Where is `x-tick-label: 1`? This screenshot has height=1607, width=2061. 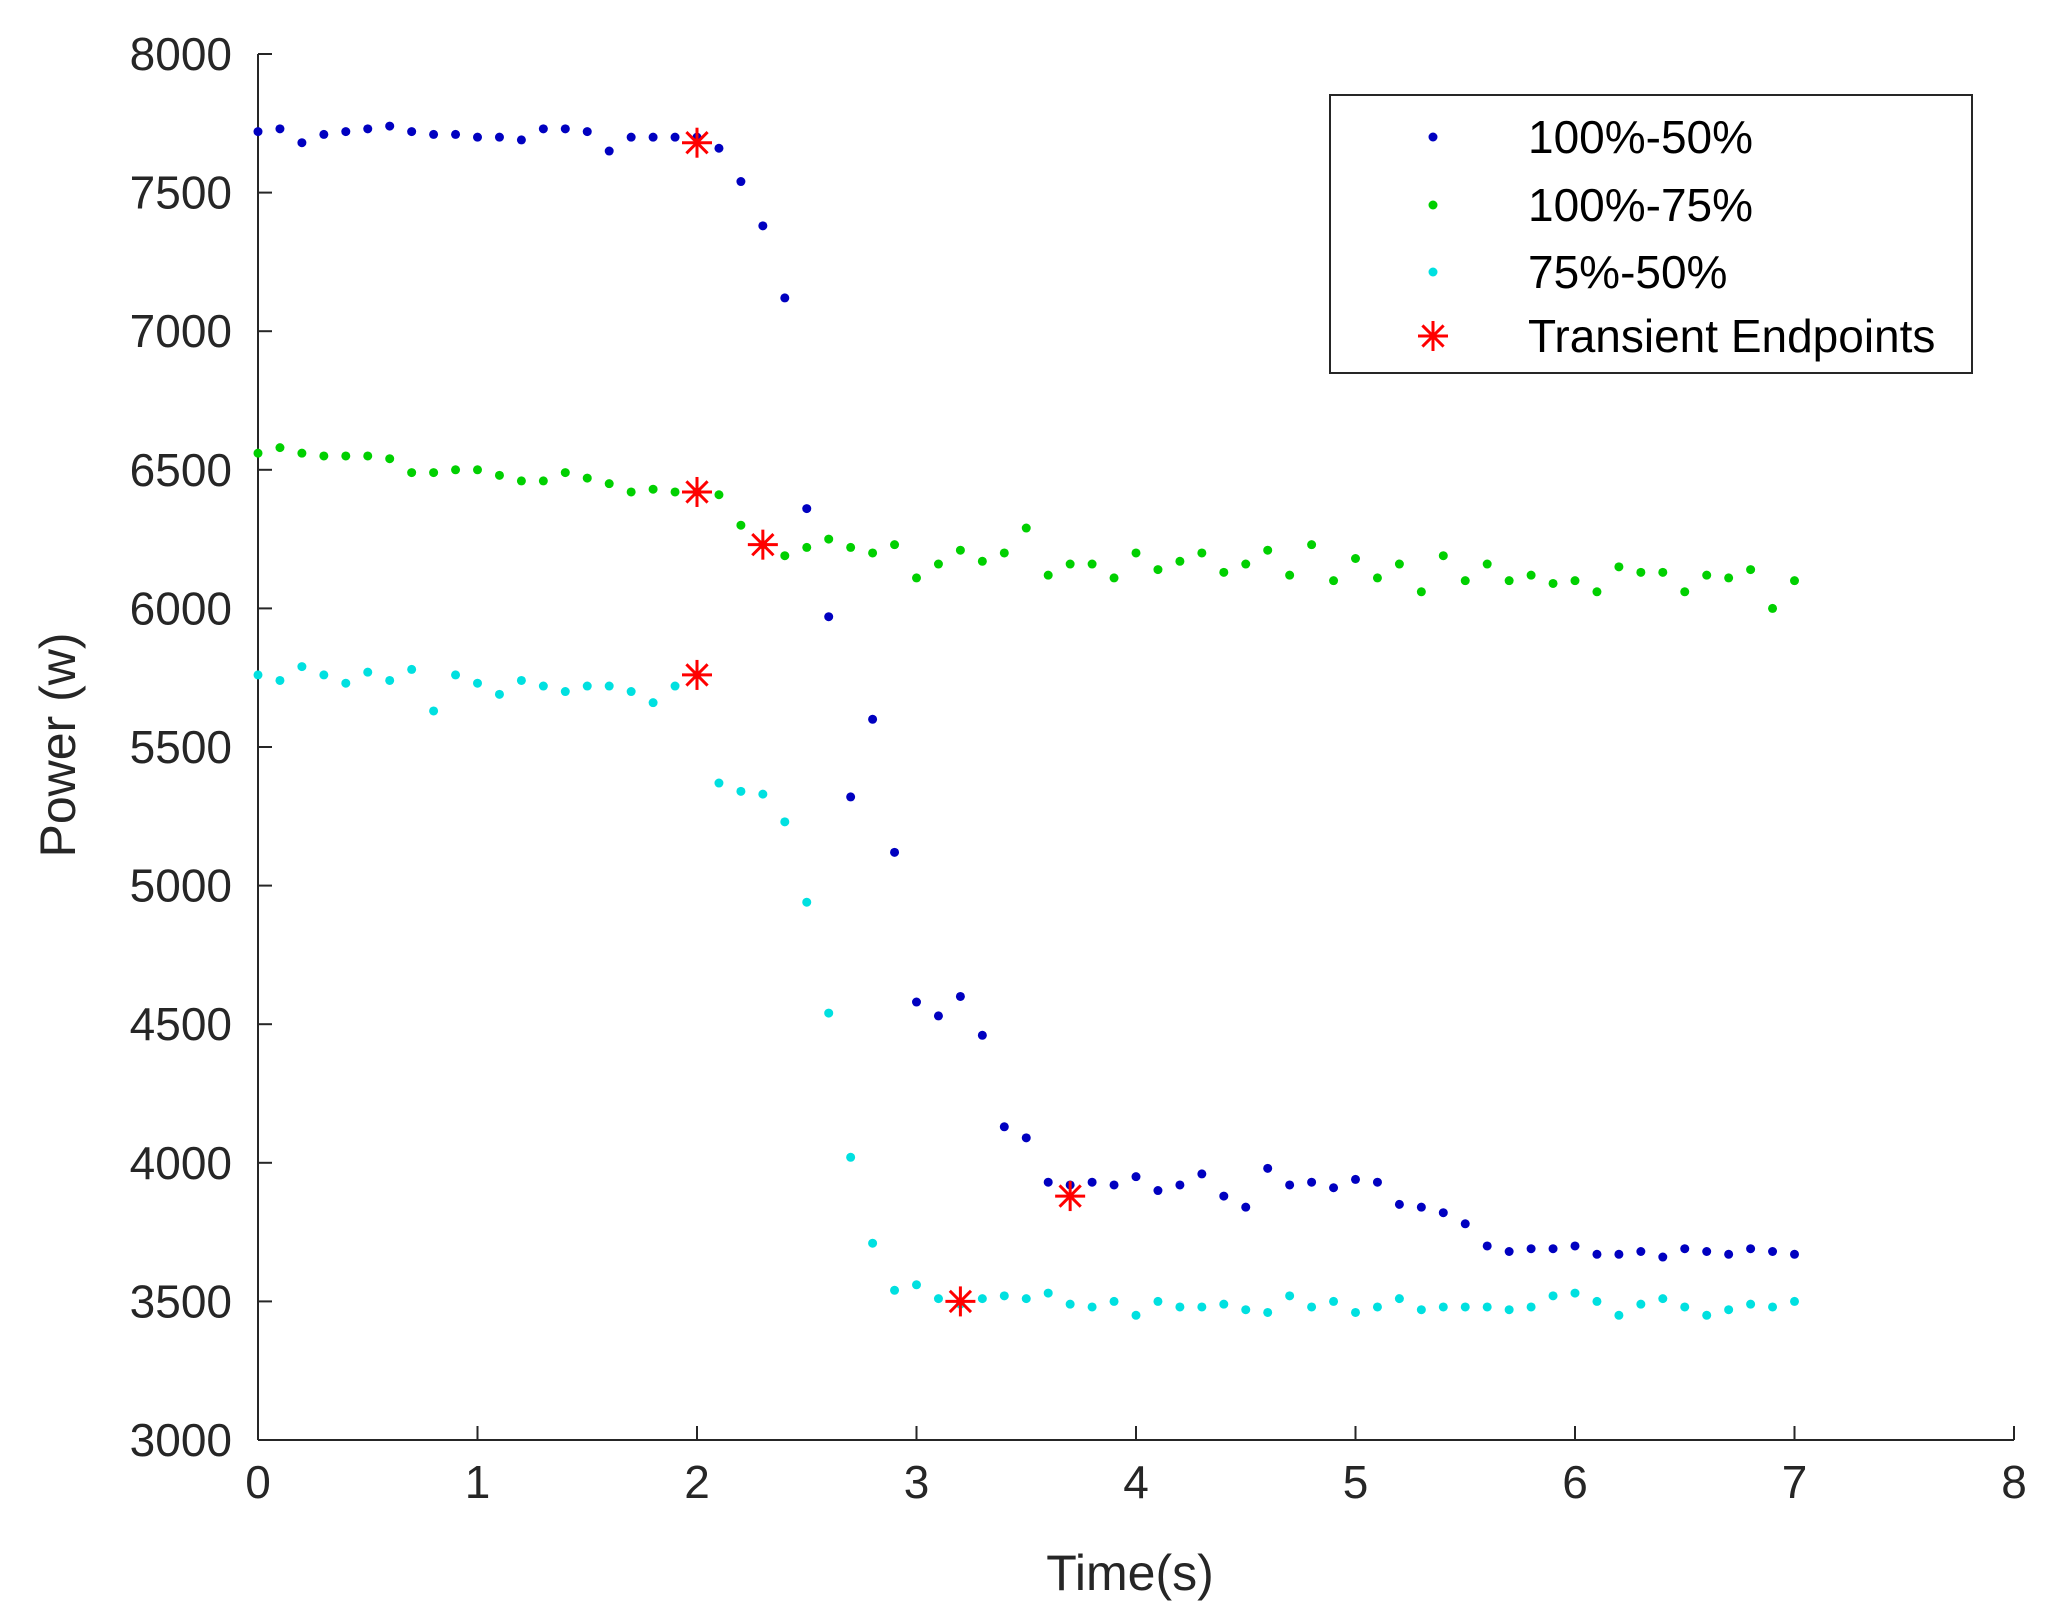
x-tick-label: 1 is located at coordinates (478, 1482).